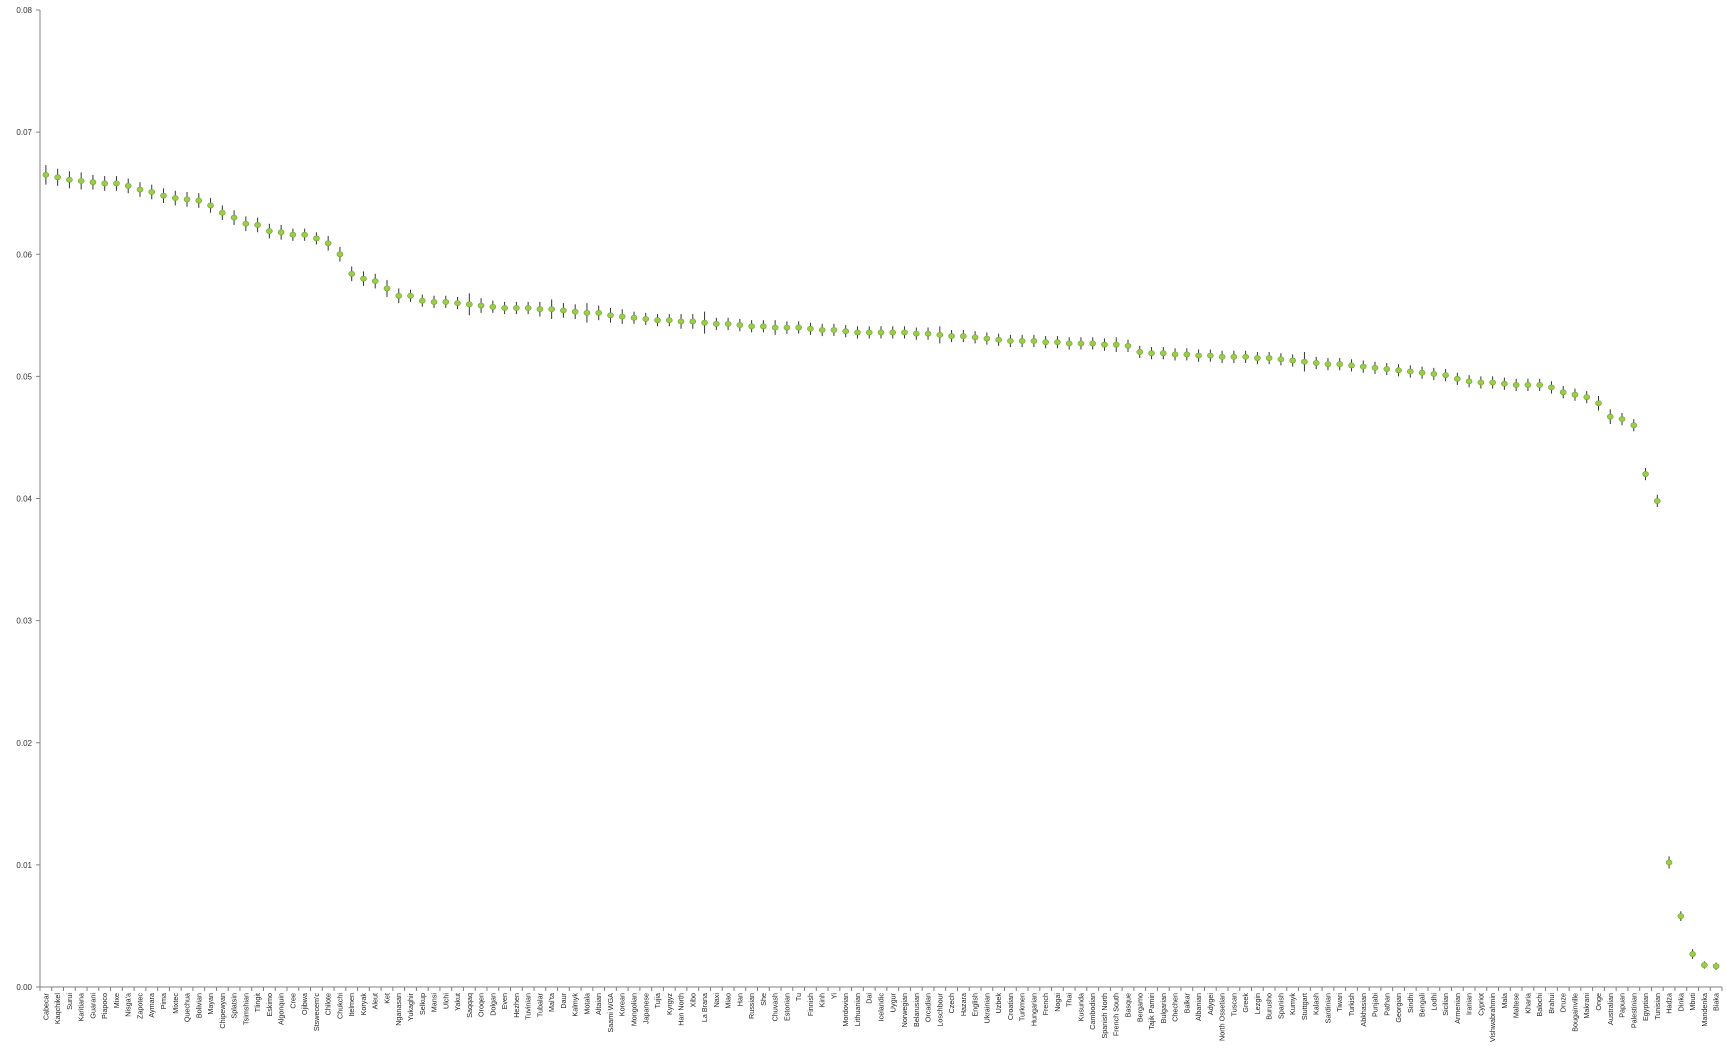  Describe the element at coordinates (1622, 1005) in the screenshot. I see `x-category-label: Papuan` at that location.